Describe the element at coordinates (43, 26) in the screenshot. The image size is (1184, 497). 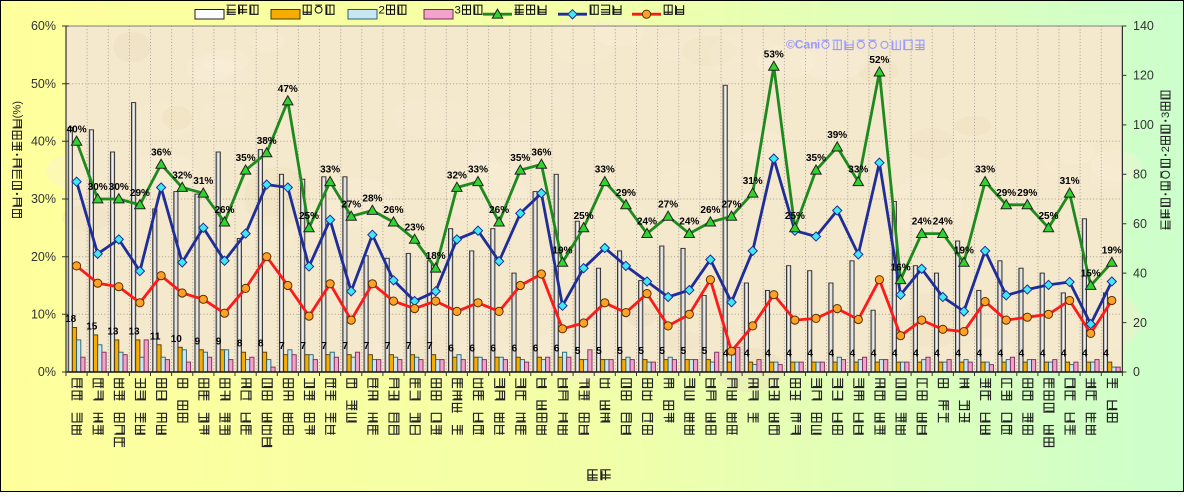
I see `svg-text: 60%` at that location.